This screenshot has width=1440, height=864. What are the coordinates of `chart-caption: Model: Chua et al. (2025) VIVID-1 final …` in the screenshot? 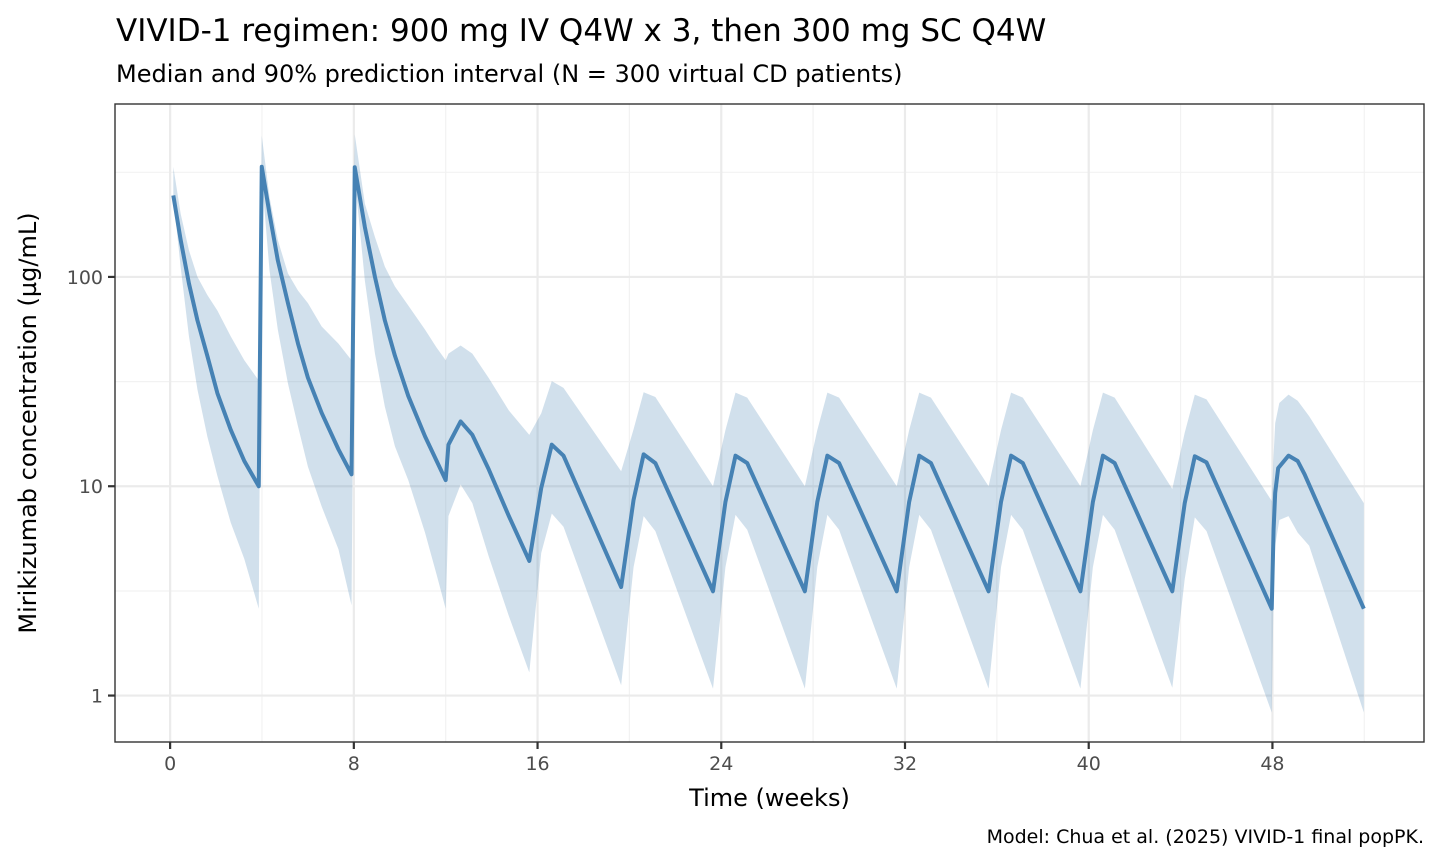 It's located at (1205, 837).